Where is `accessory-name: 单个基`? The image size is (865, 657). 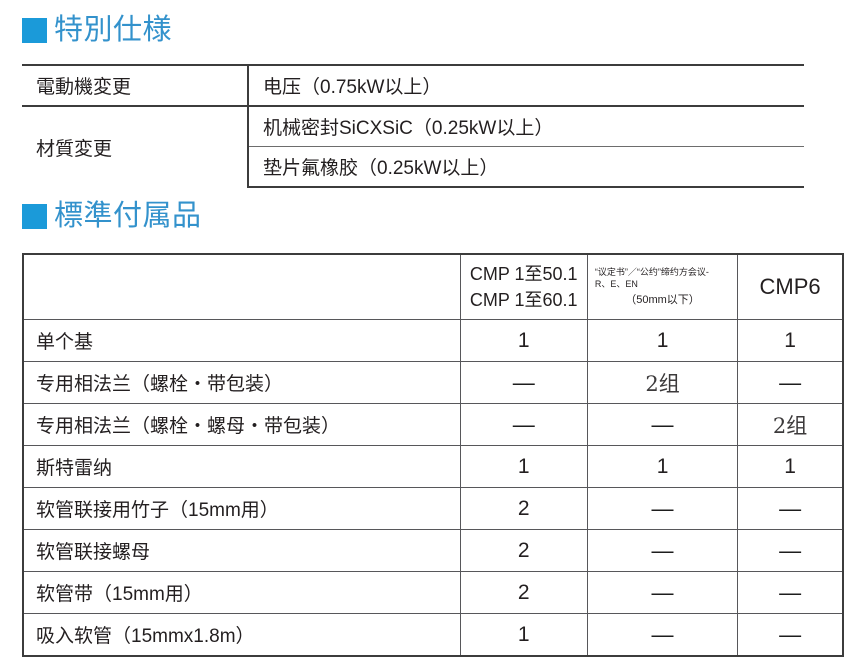
accessory-name: 单个基 is located at coordinates (241, 340).